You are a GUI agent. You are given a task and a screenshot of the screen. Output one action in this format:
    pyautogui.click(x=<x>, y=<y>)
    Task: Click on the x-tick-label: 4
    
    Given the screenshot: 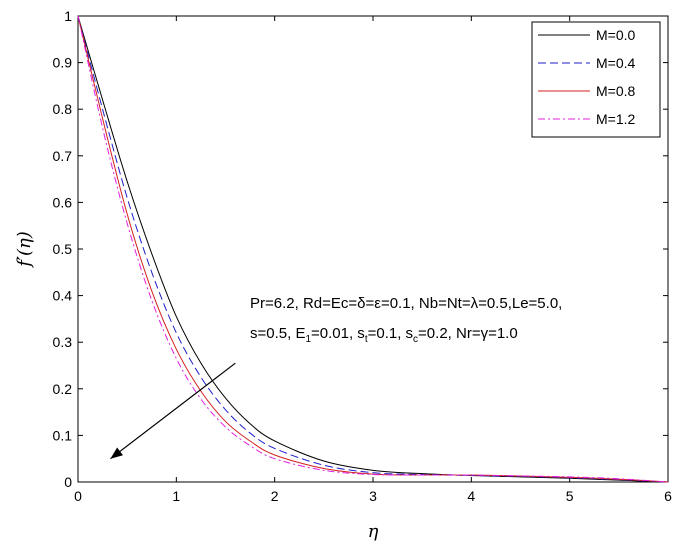 What is the action you would take?
    pyautogui.click(x=471, y=496)
    